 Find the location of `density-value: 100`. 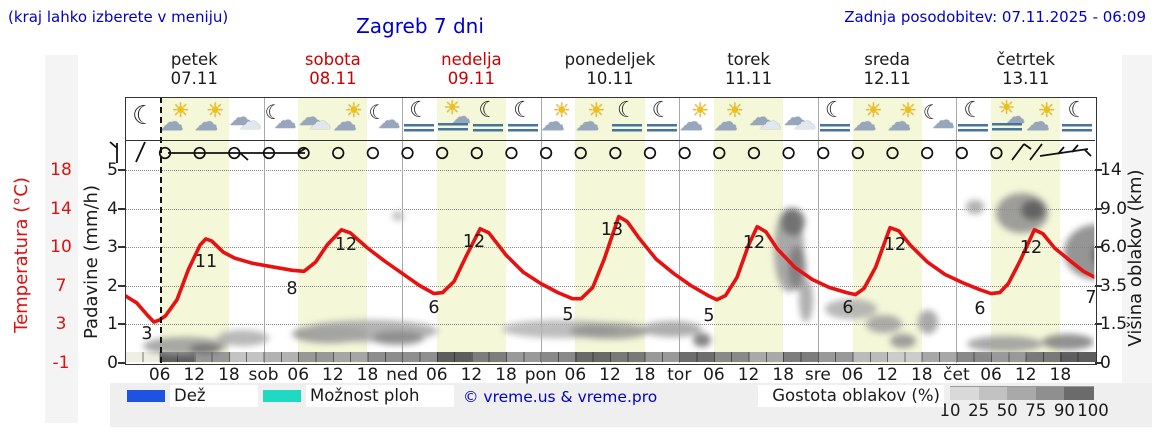

density-value: 100 is located at coordinates (1093, 410).